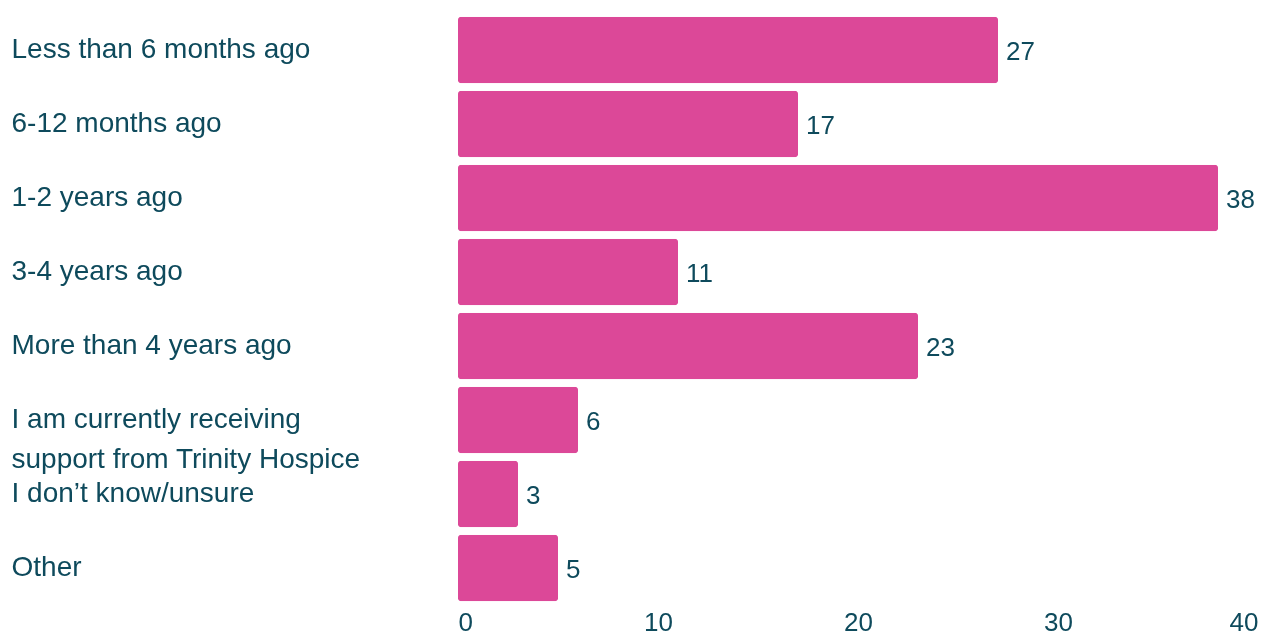  I want to click on data-label: 17, so click(820, 125).